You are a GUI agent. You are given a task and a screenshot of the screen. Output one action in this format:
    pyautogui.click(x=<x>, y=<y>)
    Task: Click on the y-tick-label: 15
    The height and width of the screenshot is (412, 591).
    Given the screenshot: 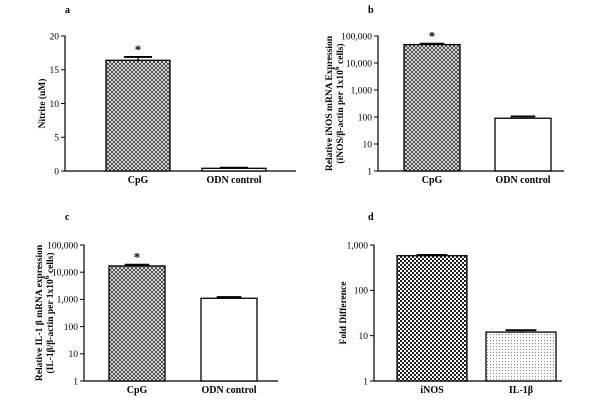 What is the action you would take?
    pyautogui.click(x=55, y=71)
    